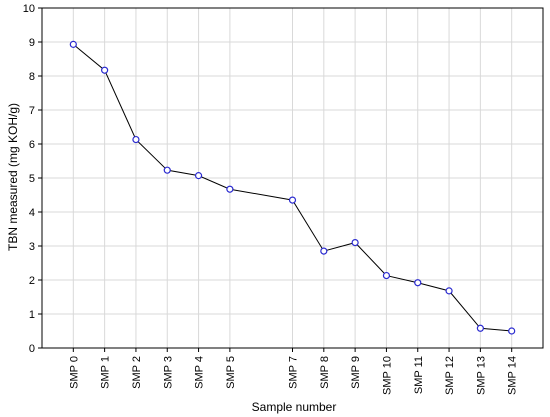 The width and height of the screenshot is (550, 417). What do you see at coordinates (168, 372) in the screenshot?
I see `x-tick-label: SMP 3` at bounding box center [168, 372].